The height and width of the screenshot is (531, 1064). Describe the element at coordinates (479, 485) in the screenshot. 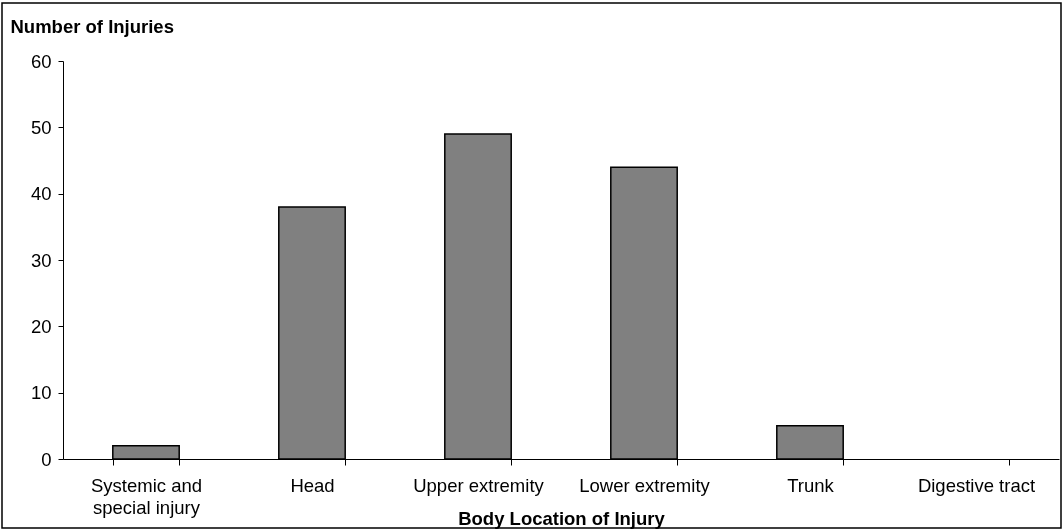

I see `x-tick-label: Upper extremity` at that location.